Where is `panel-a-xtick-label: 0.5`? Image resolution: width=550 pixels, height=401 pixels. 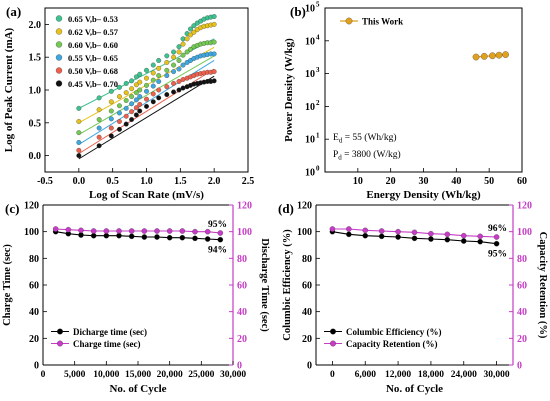 panel-a-xtick-label: 0.5 is located at coordinates (112, 181).